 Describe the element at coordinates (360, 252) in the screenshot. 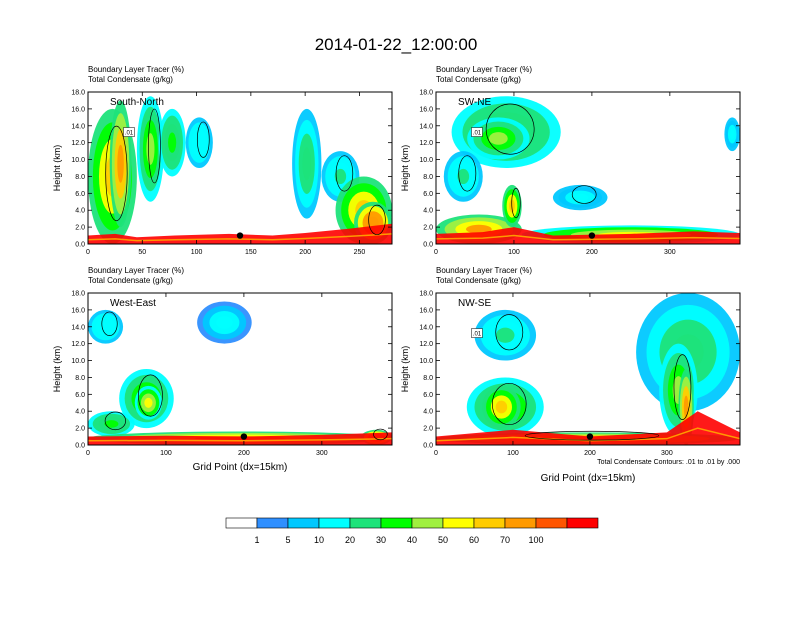

I see `x-tick-label: 250` at that location.